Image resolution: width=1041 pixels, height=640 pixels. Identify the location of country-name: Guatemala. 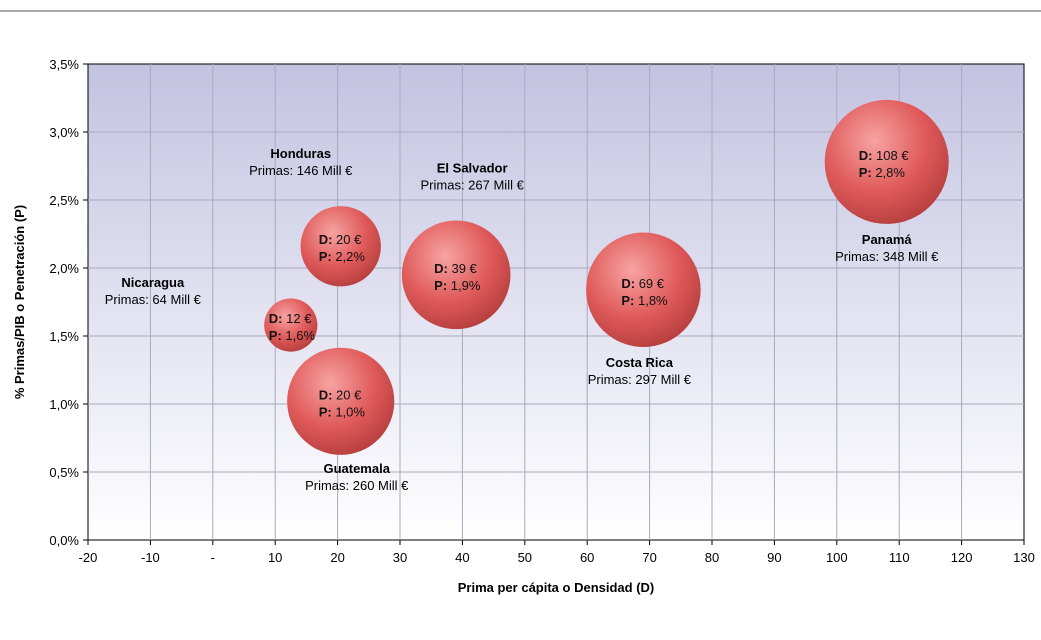
(356, 468).